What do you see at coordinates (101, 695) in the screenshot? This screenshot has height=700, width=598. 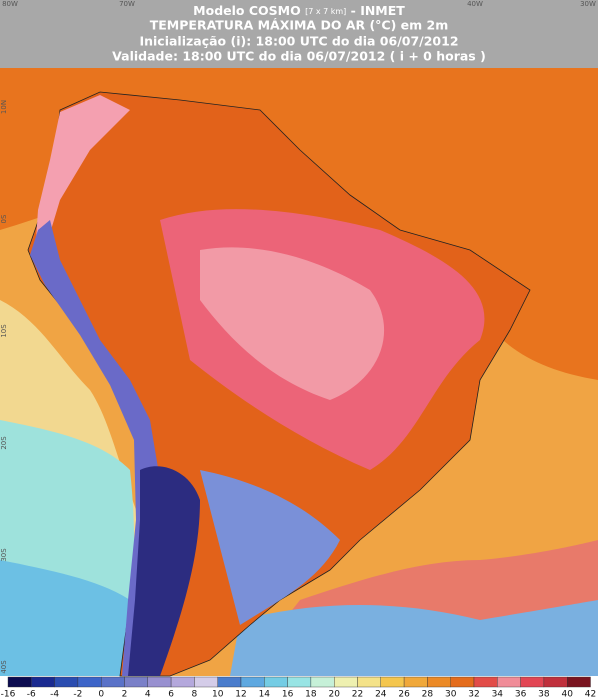 I see `colorbar-label: 0` at bounding box center [101, 695].